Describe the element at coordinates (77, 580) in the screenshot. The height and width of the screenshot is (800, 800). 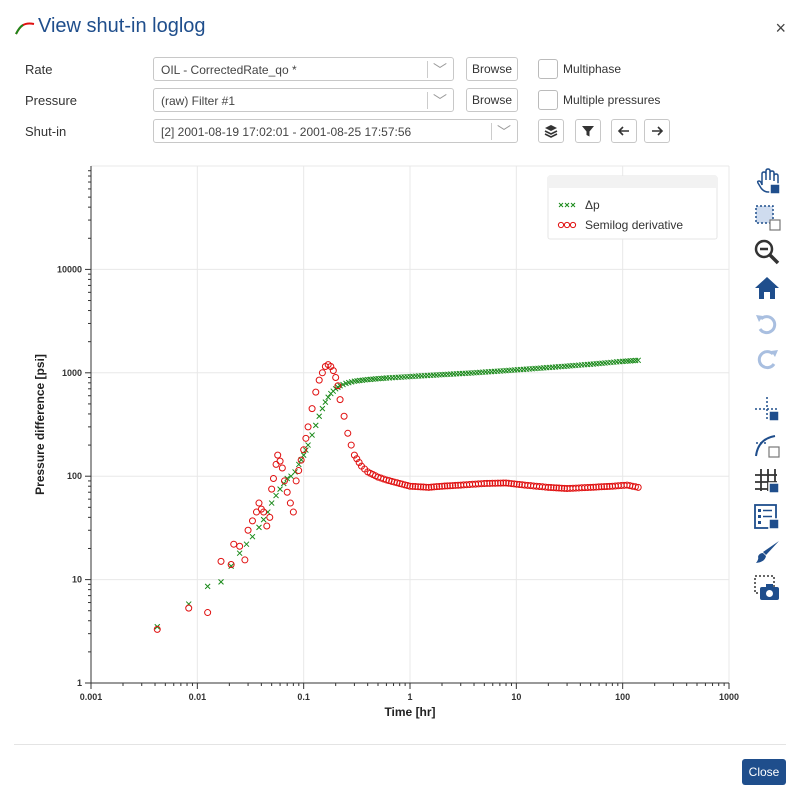
I see `y-tick-label: 10` at that location.